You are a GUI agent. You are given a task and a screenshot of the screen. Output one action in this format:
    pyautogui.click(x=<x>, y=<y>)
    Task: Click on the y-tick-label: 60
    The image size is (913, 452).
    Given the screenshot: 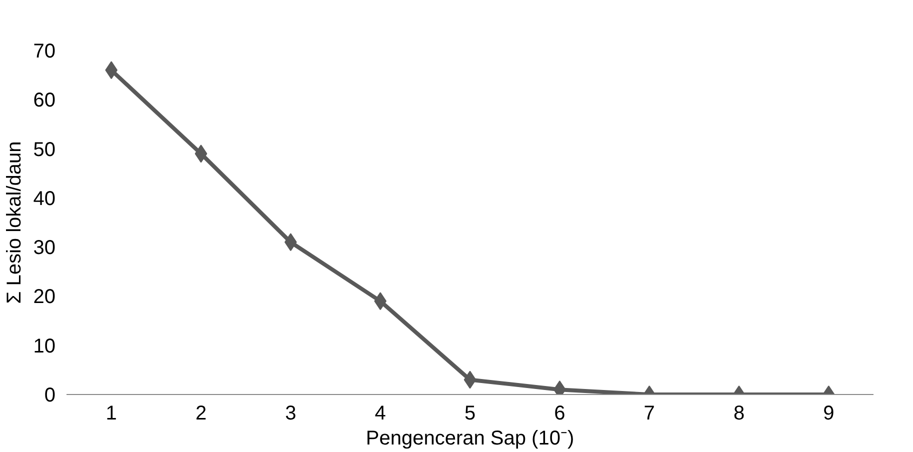 What is the action you would take?
    pyautogui.click(x=44, y=101)
    